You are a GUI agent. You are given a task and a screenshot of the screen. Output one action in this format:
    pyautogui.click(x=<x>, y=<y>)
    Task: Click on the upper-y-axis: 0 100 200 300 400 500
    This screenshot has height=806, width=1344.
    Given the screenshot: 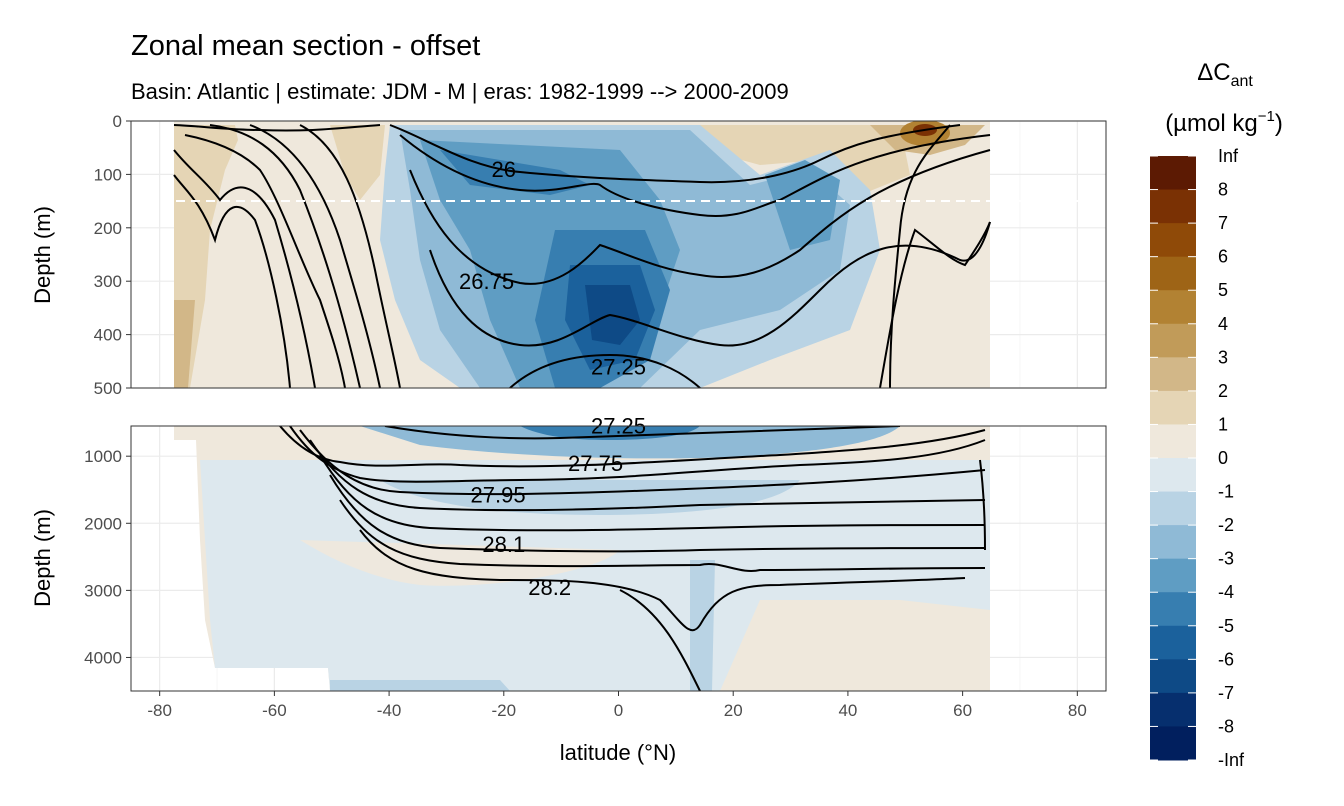 What is the action you would take?
    pyautogui.click(x=112, y=255)
    